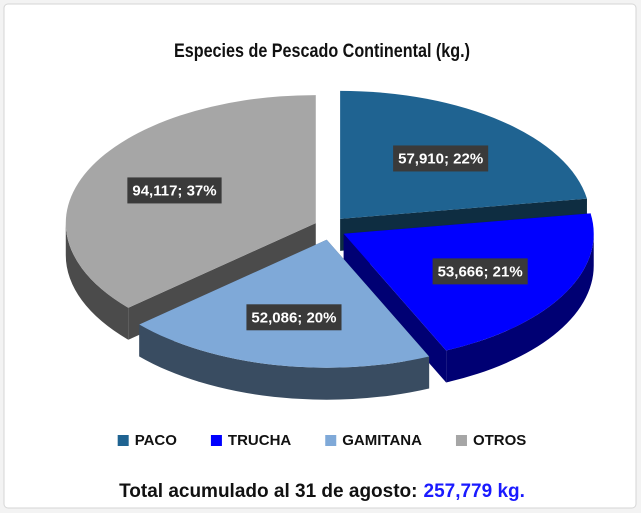  What do you see at coordinates (395, 308) in the screenshot?
I see `slice-wall` at bounding box center [395, 308].